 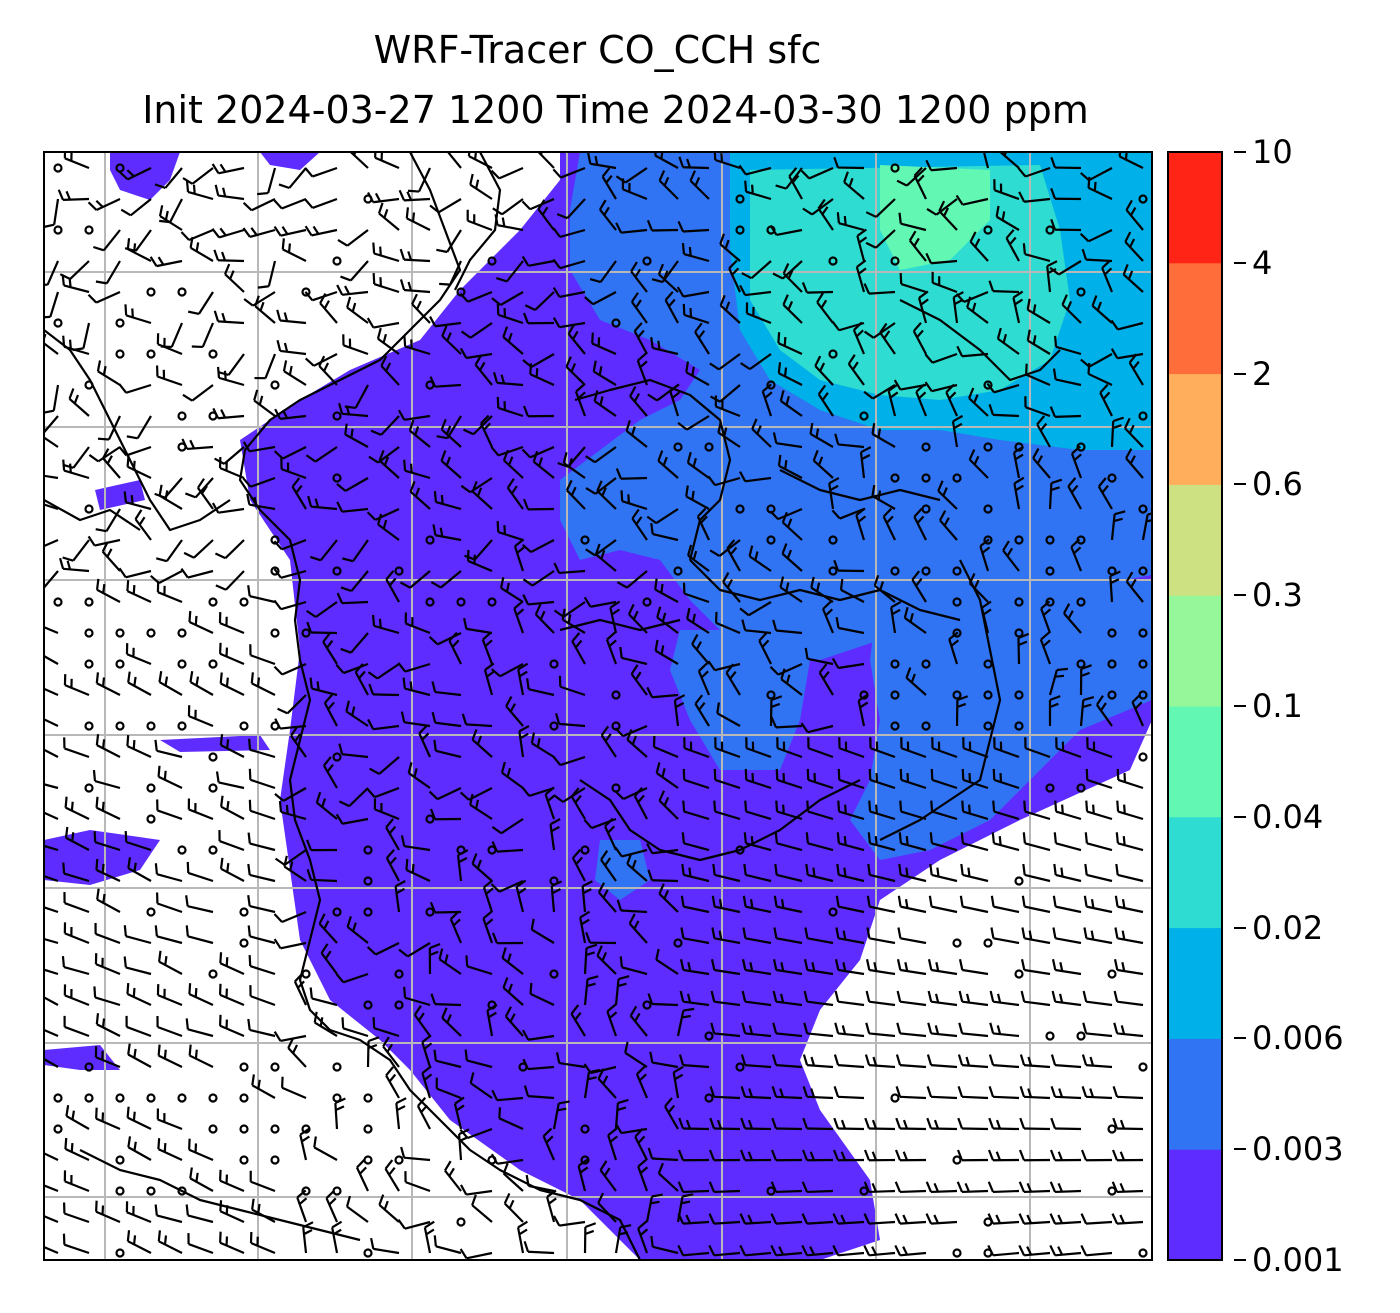 What do you see at coordinates (825, 590) in the screenshot?
I see `coastline` at bounding box center [825, 590].